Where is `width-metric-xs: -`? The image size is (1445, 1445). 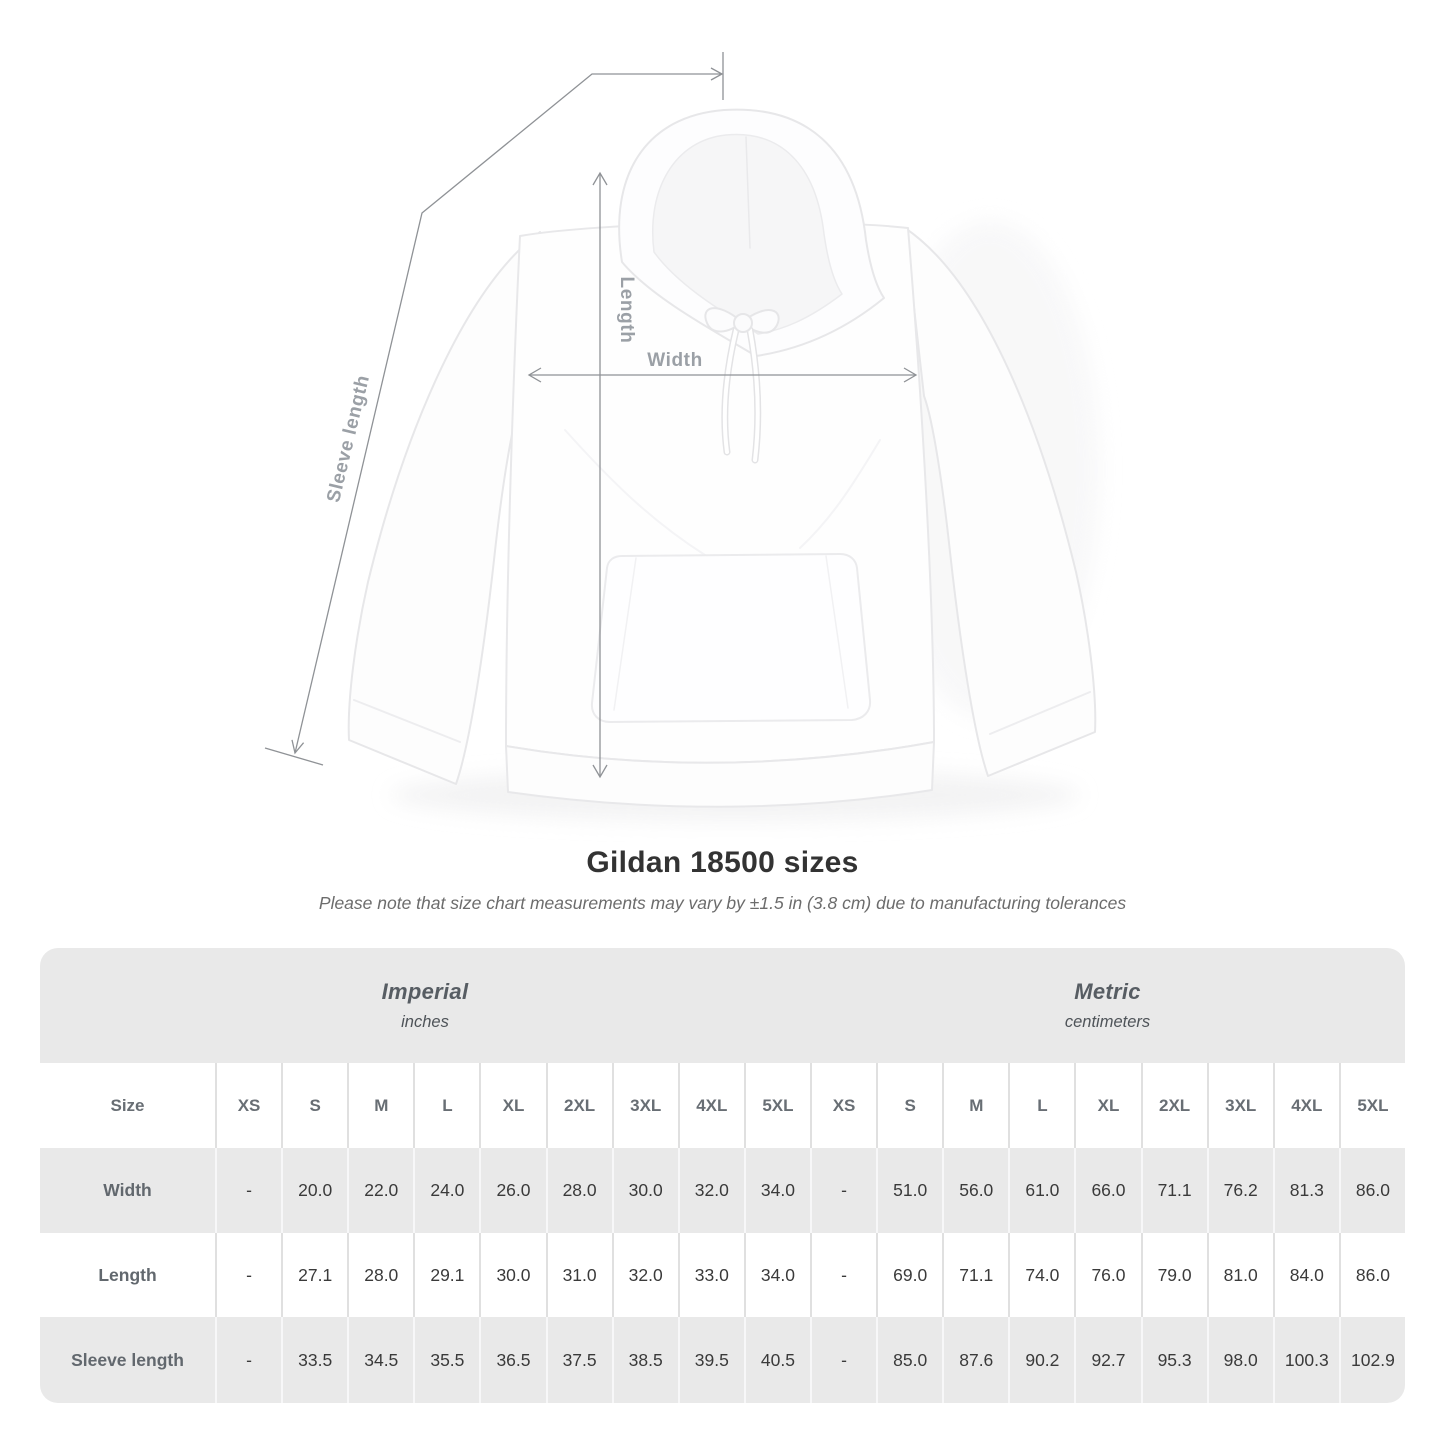
width-metric-xs: - is located at coordinates (843, 1190).